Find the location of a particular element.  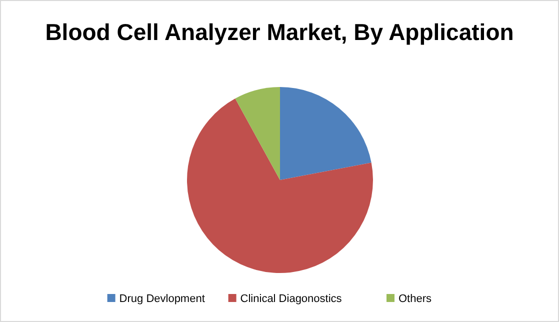

legend-label: Clinical Diagonostics is located at coordinates (291, 299).